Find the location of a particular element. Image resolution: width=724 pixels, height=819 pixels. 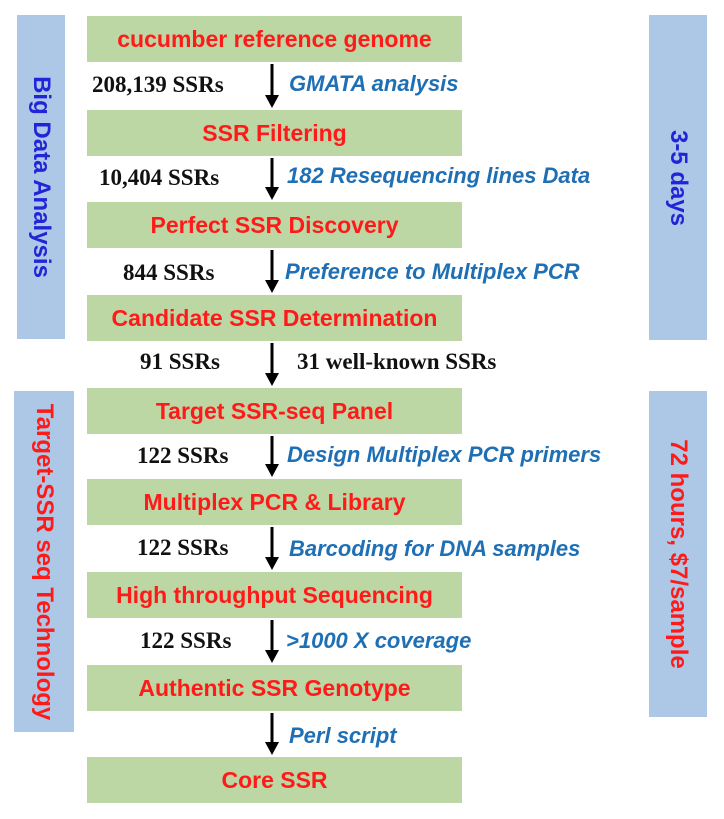

step-reference-genome: cucumber reference genome is located at coordinates (274, 39).